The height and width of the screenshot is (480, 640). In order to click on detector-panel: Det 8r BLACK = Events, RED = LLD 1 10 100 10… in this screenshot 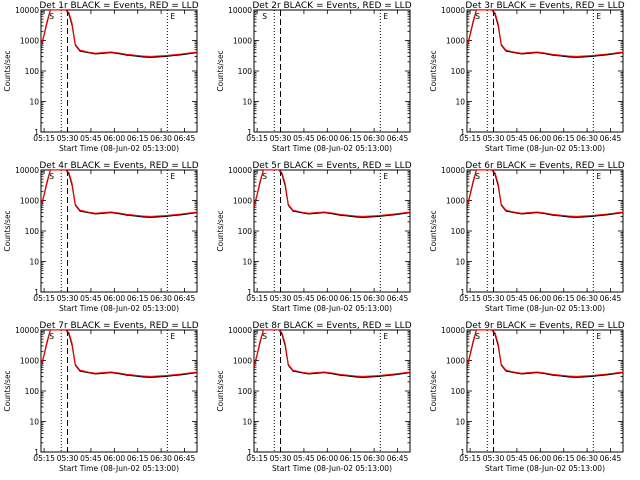, I will do `click(319, 400)`.